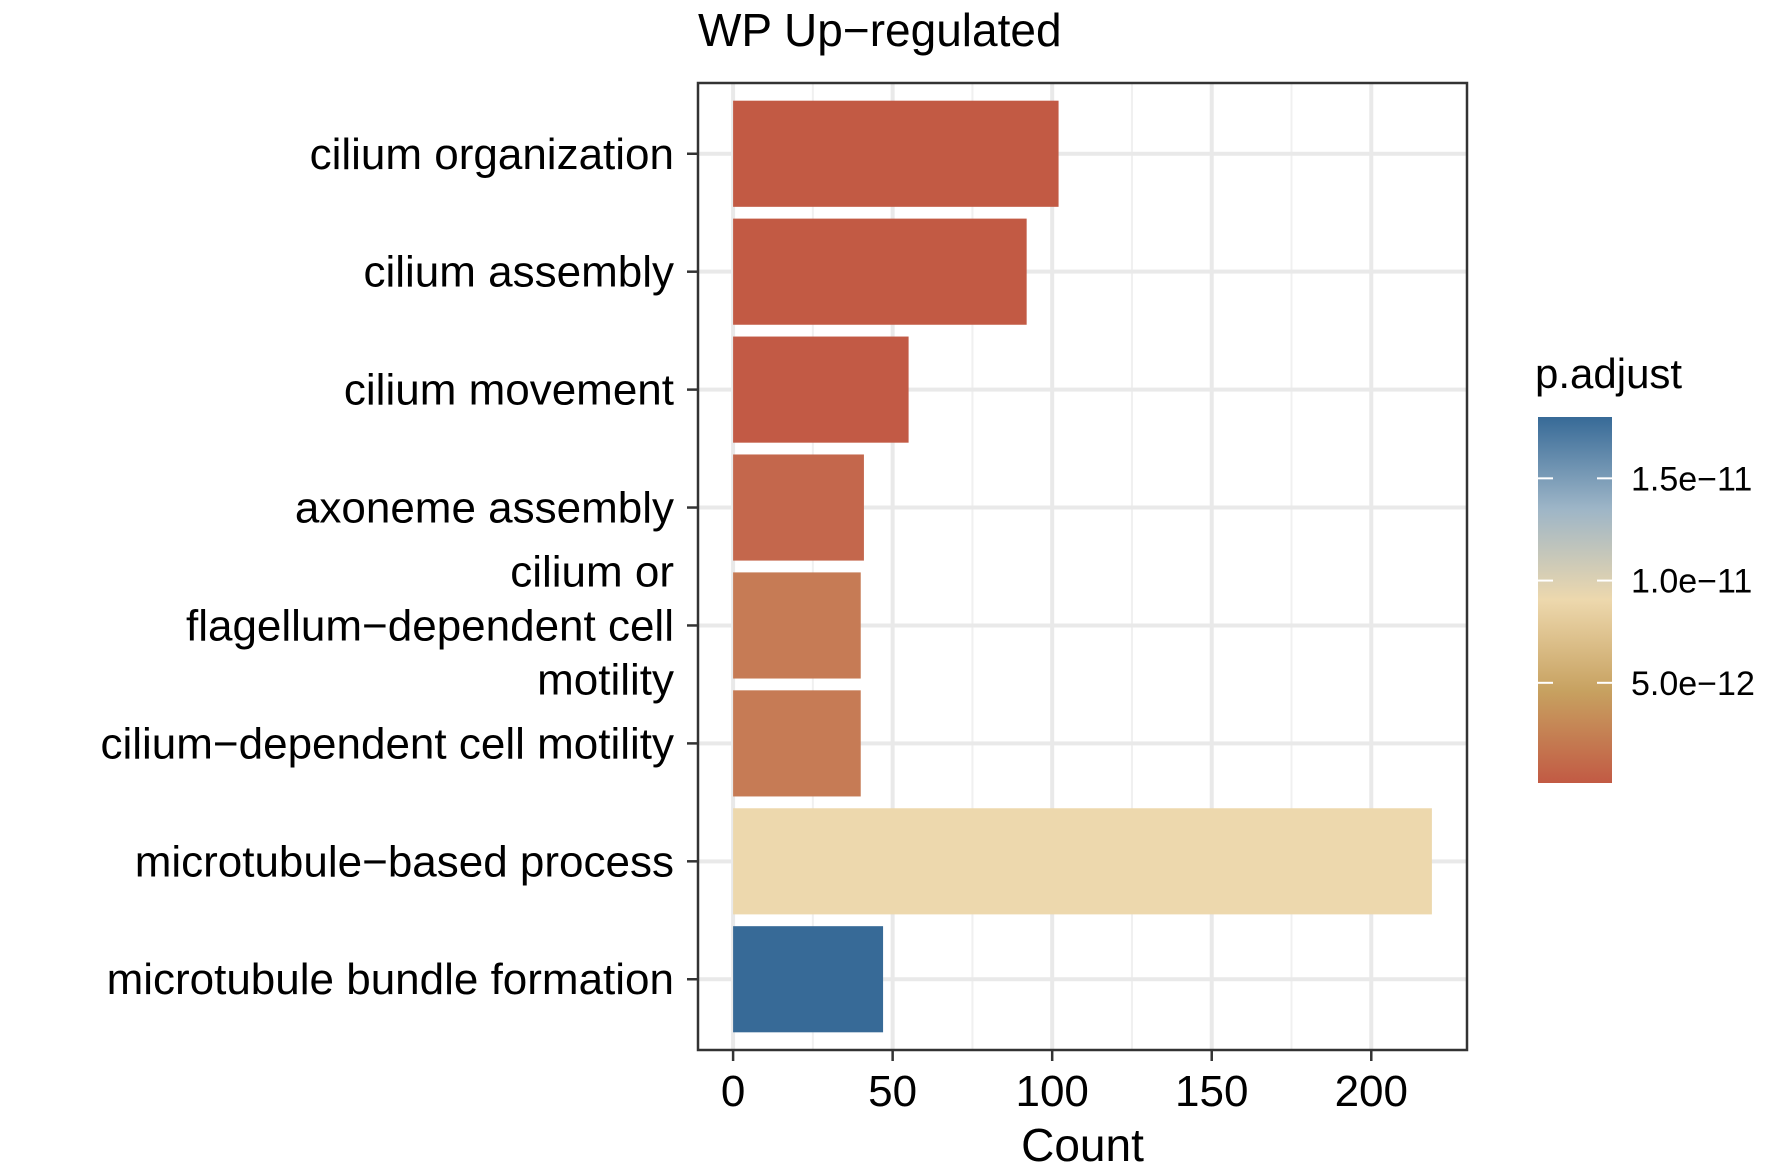  Describe the element at coordinates (1051, 1091) in the screenshot. I see `x-tick-label: 100` at that location.